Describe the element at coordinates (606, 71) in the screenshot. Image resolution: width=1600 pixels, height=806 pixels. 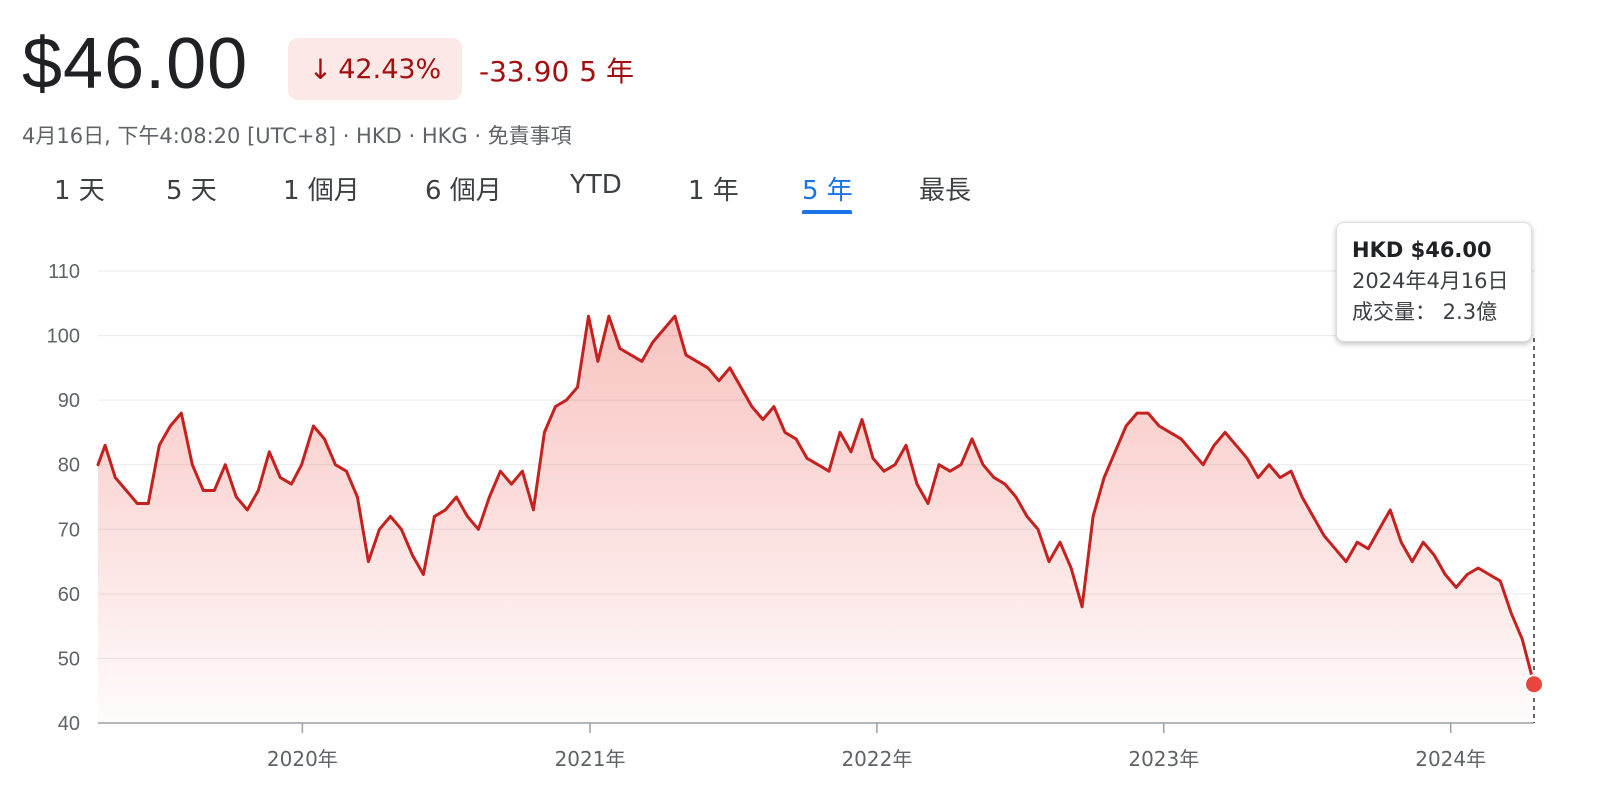
I see `change-period-label: 5 年` at that location.